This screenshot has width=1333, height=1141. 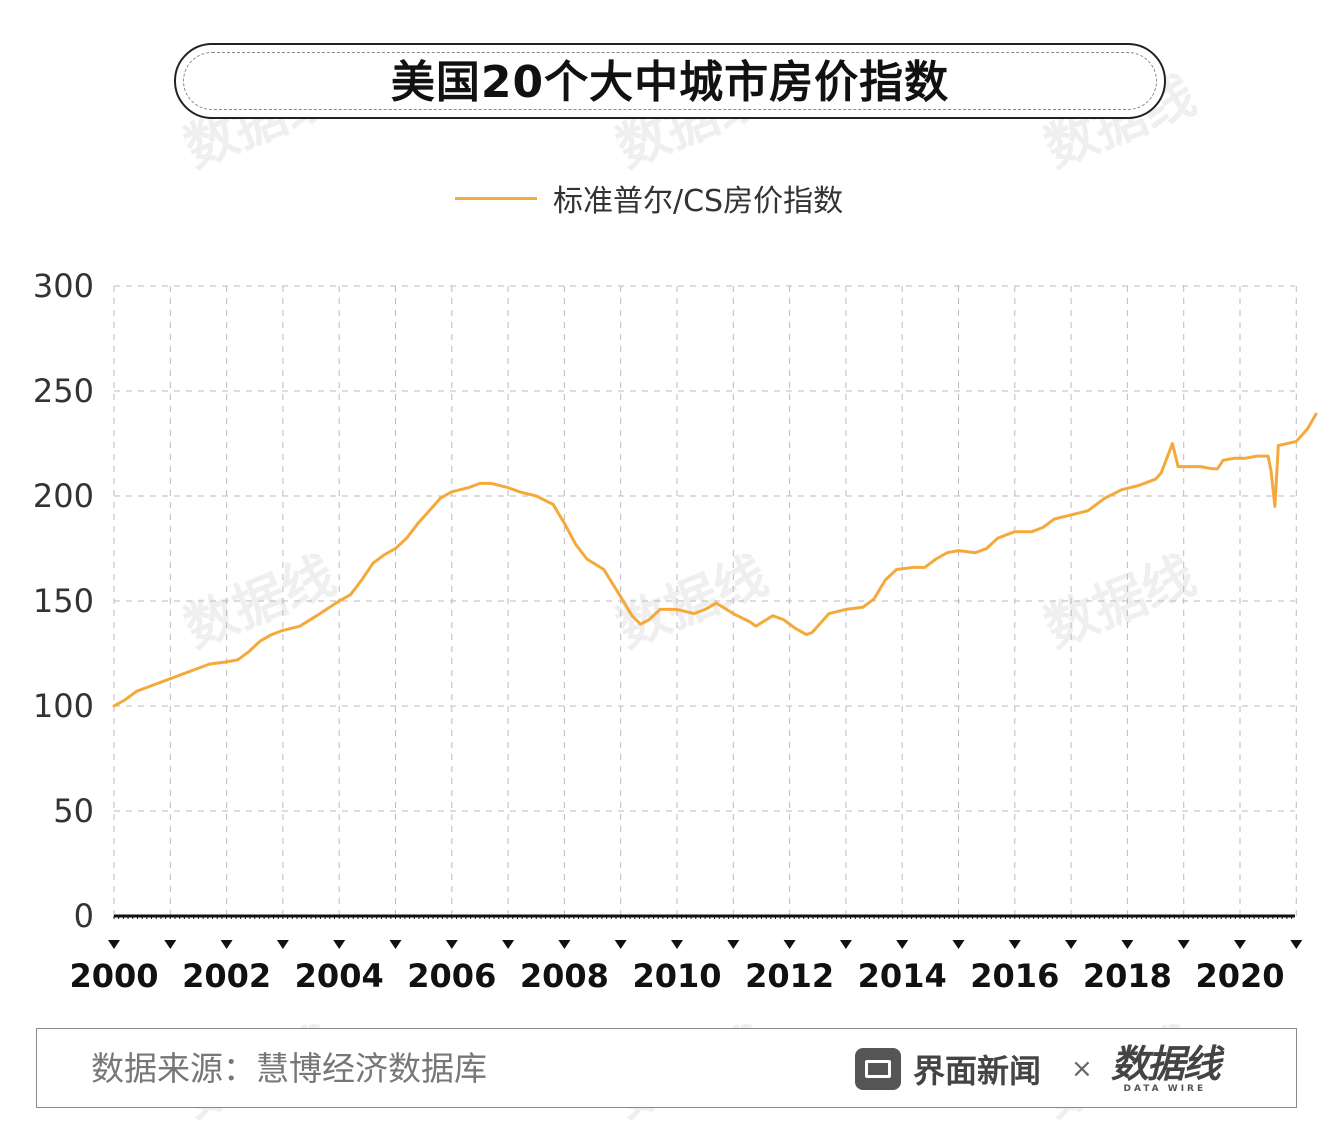 I want to click on brand-area: 界面新闻 × 数据线 DATA WIRE, so click(x=1038, y=1068).